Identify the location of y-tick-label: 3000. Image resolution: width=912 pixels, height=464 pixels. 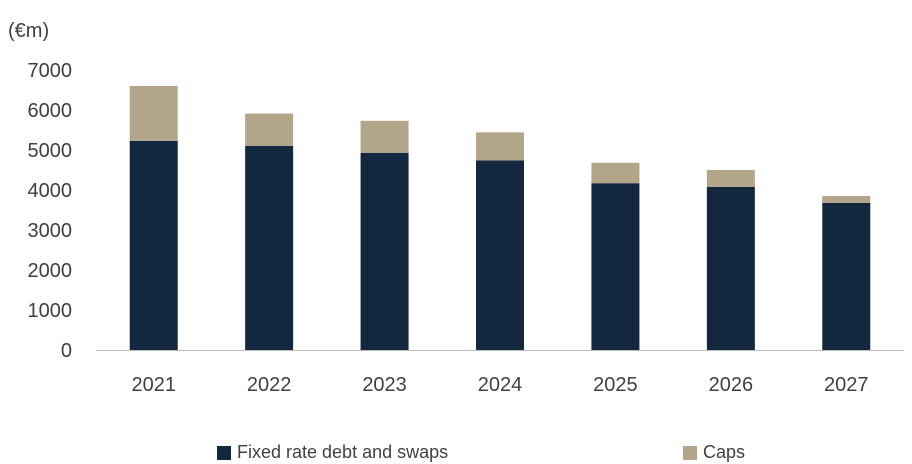
(50, 231).